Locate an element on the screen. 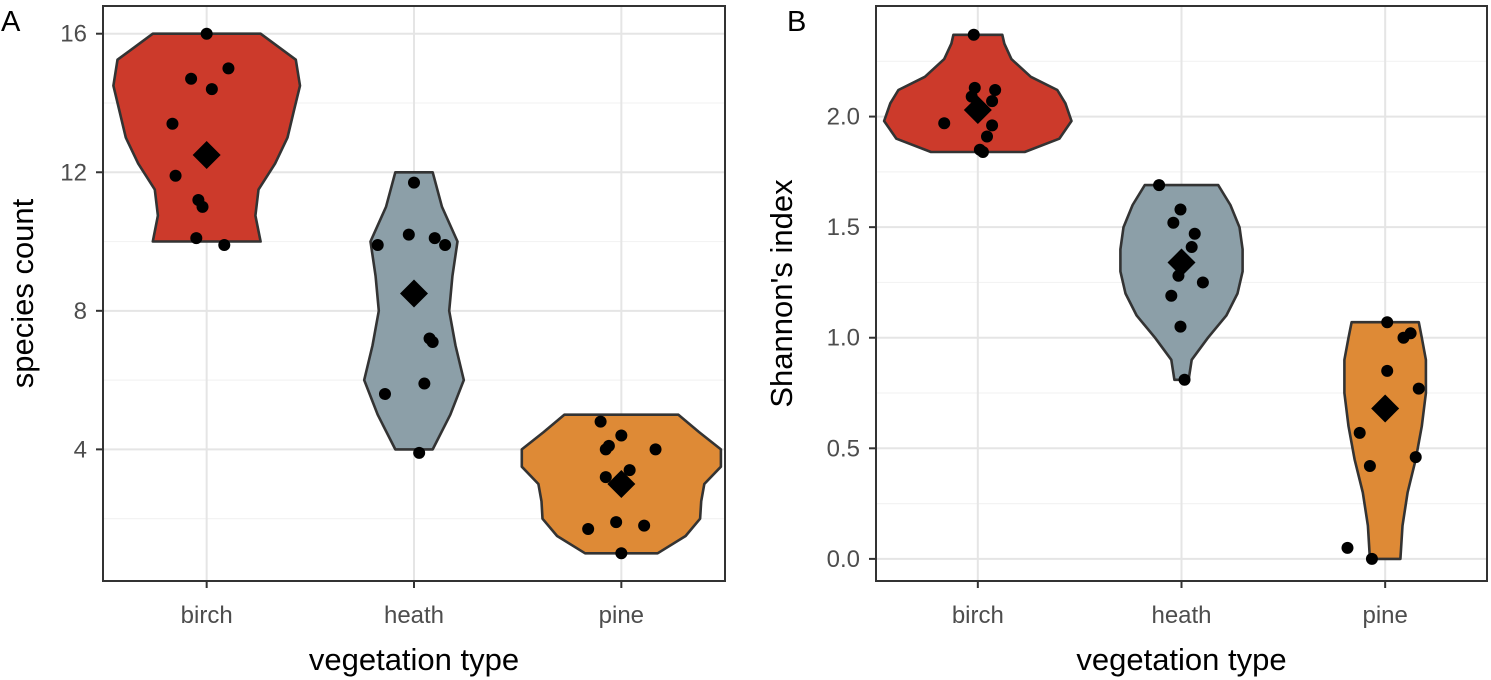 The width and height of the screenshot is (1491, 680). y-axis-title: Shannon's index is located at coordinates (781, 293).